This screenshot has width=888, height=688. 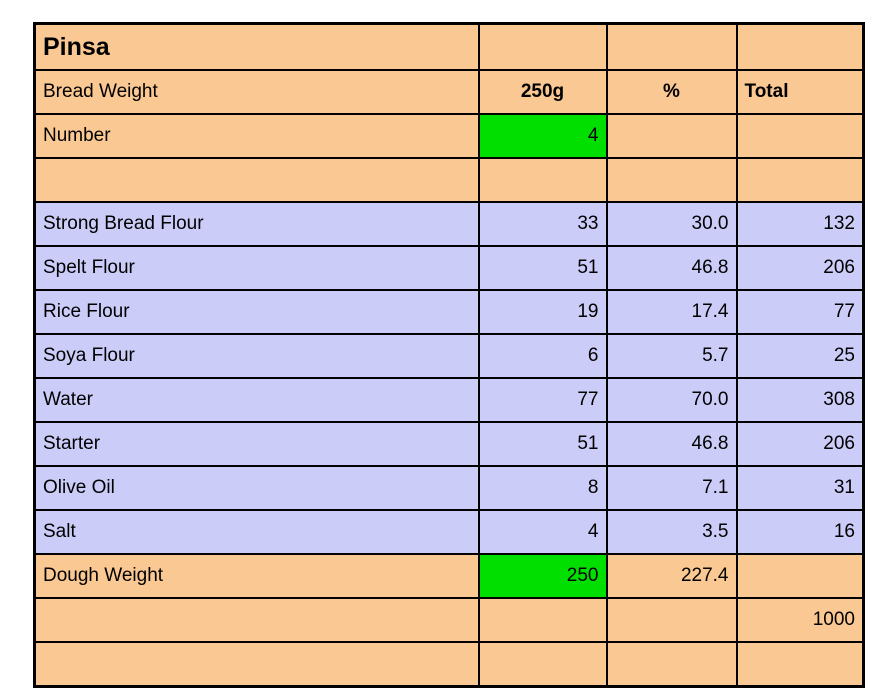 I want to click on table-cell: 6, so click(x=542, y=356).